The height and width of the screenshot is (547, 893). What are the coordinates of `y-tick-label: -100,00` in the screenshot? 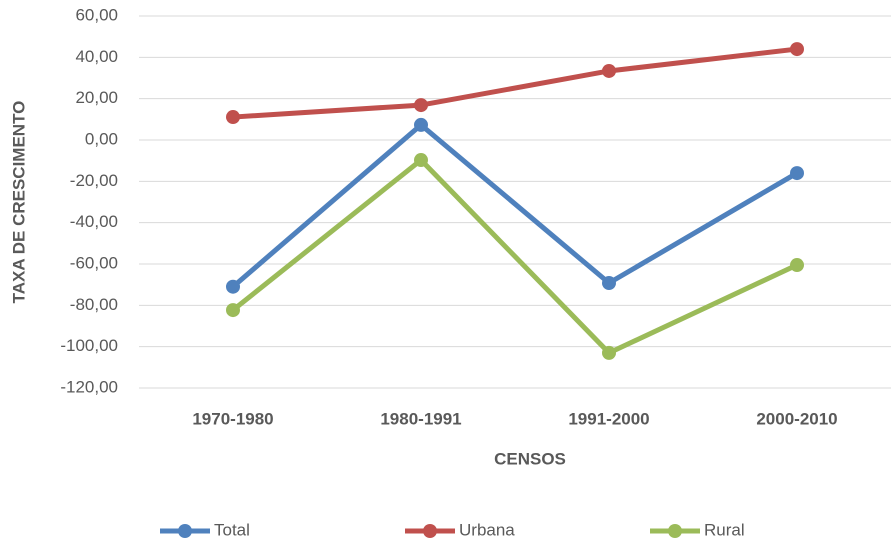 It's located at (89, 345).